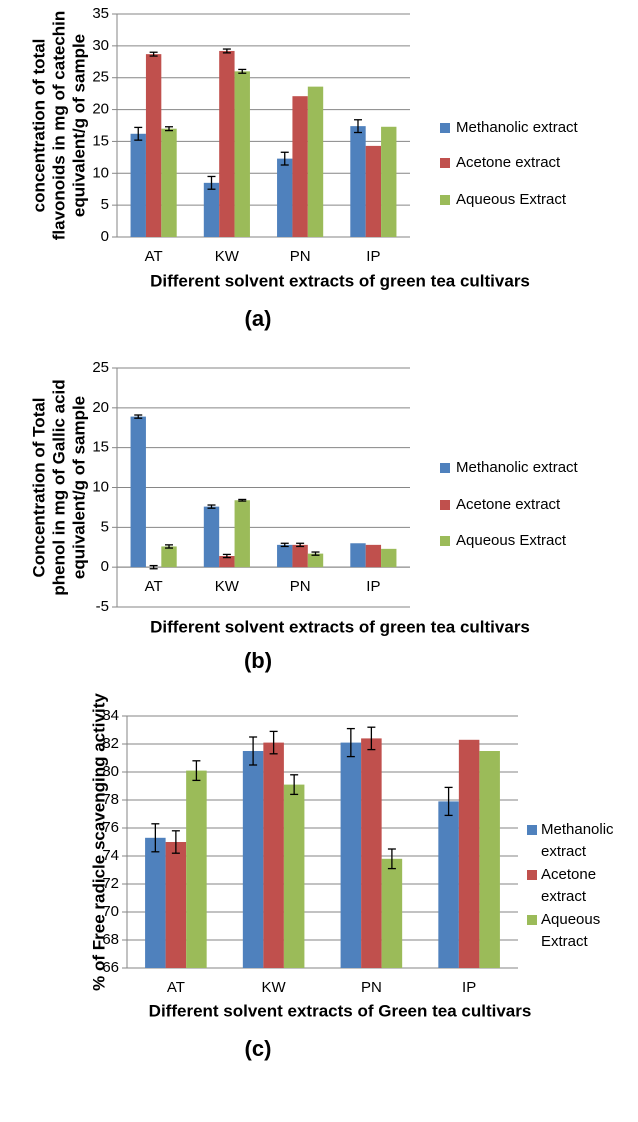 This screenshot has height=1122, width=638. What do you see at coordinates (100, 13) in the screenshot?
I see `y-tick-label: 35` at bounding box center [100, 13].